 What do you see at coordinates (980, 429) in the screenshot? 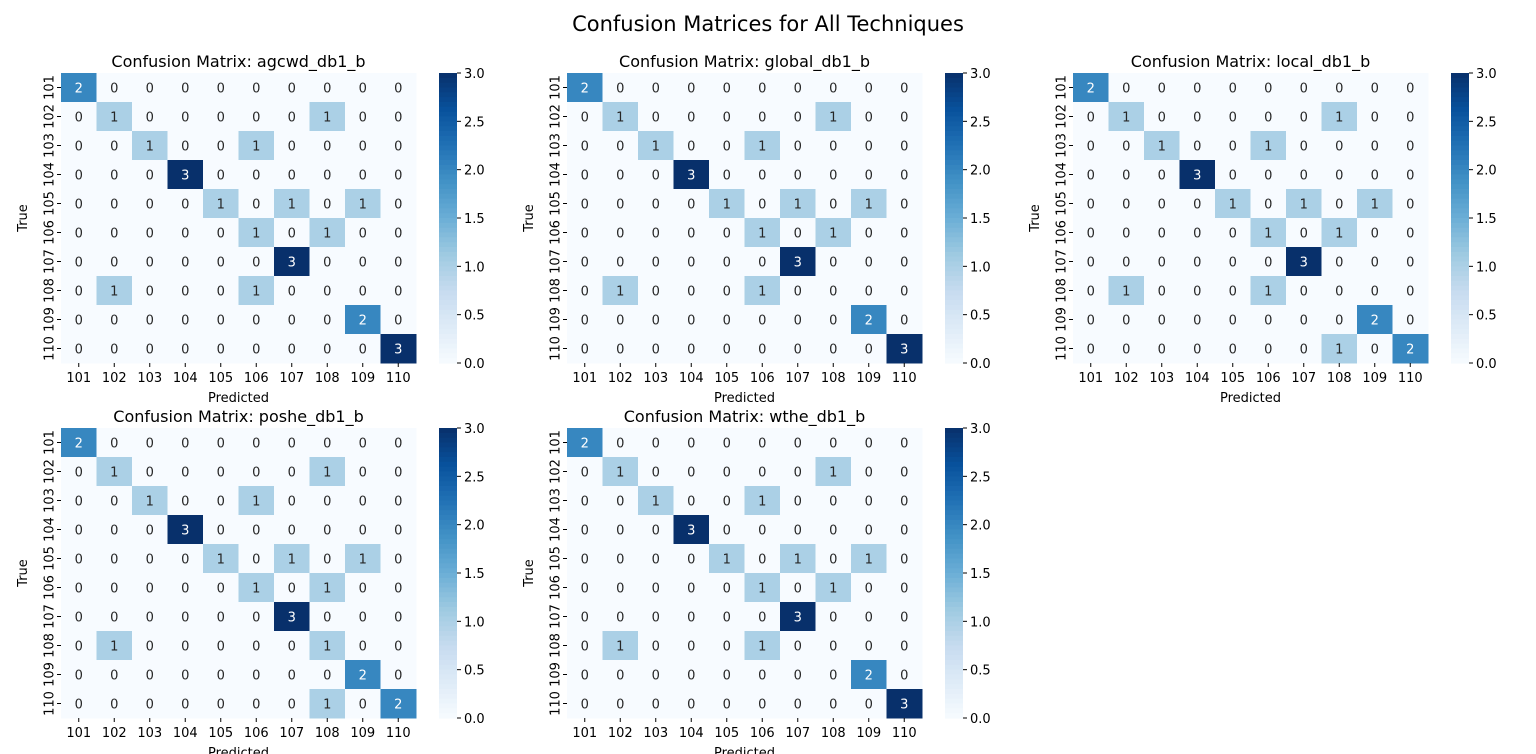
I see `colorbar-tick-label: 3.0` at bounding box center [980, 429].